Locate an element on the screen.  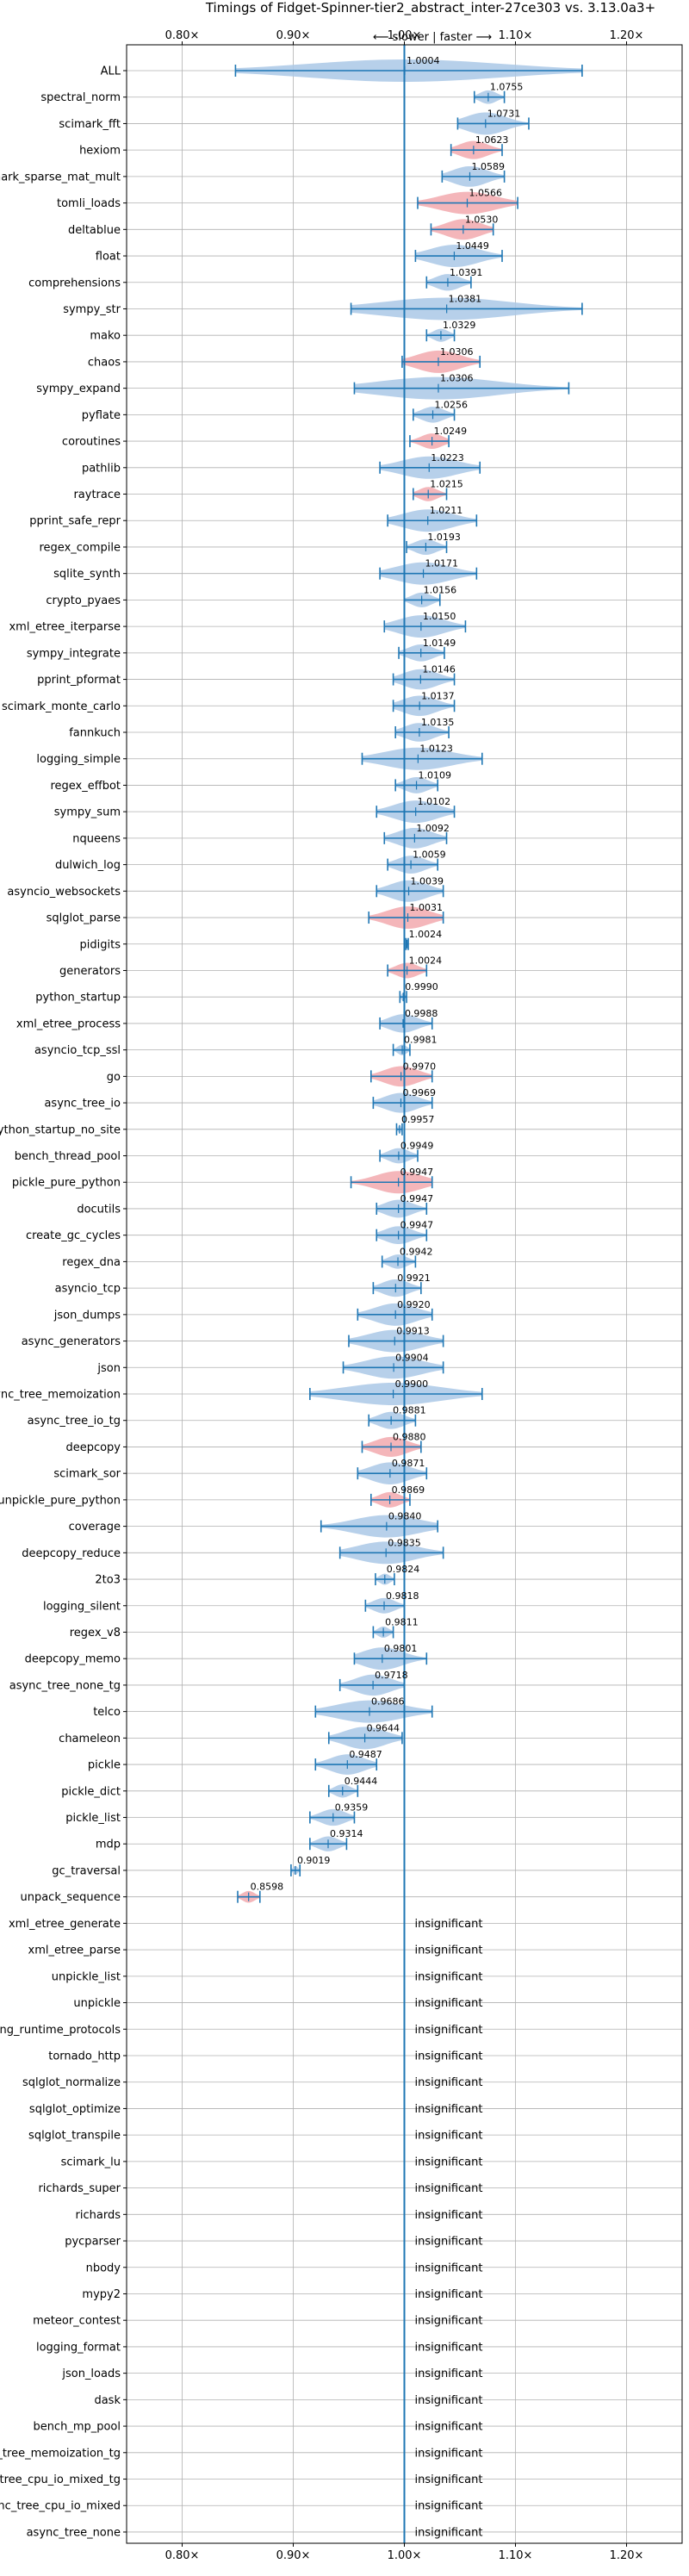
x-tick-label-top: 1.10× is located at coordinates (516, 36).